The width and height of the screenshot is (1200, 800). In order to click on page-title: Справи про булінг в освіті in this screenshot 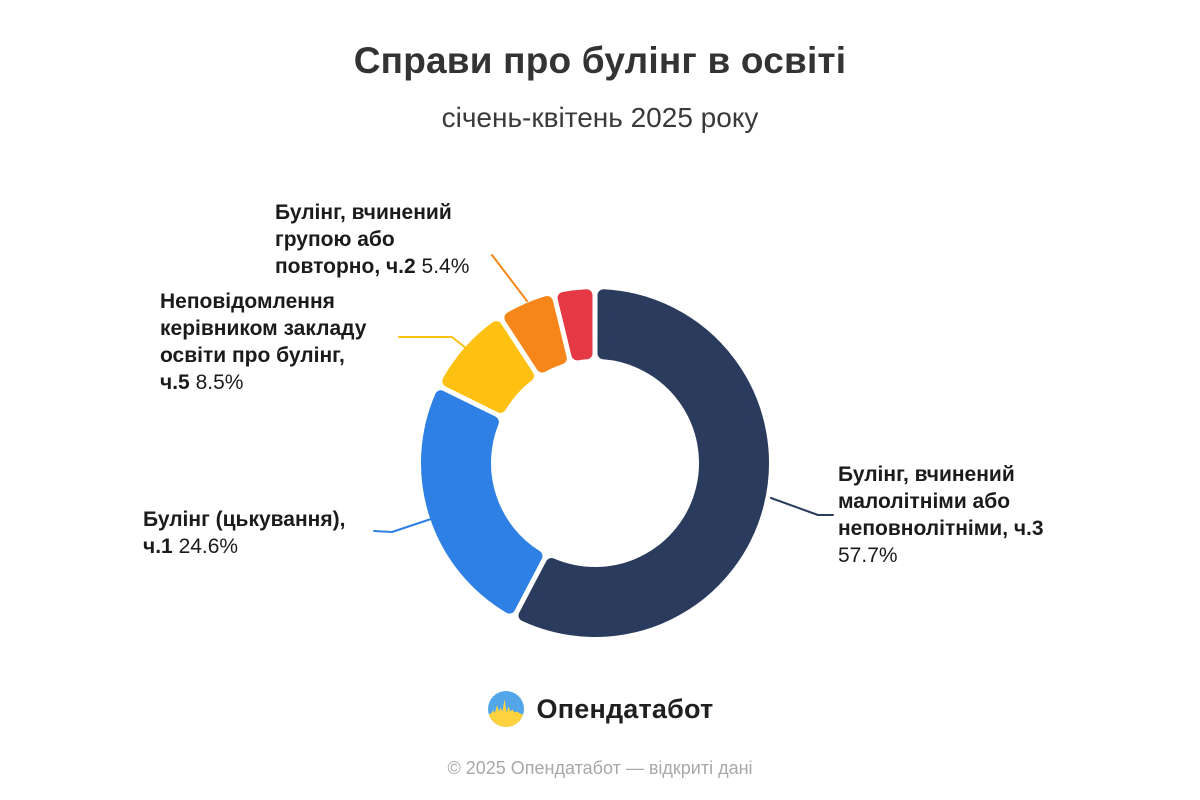, I will do `click(600, 60)`.